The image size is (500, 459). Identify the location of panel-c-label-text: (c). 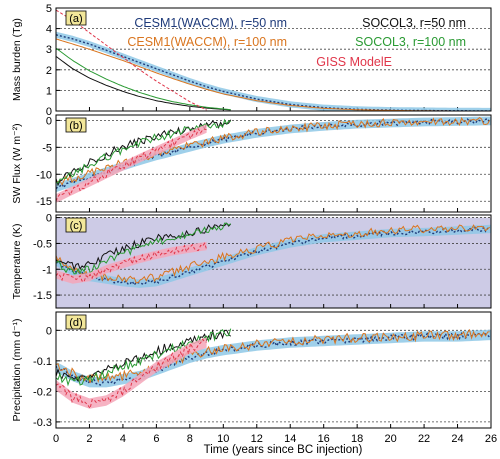
(76, 226).